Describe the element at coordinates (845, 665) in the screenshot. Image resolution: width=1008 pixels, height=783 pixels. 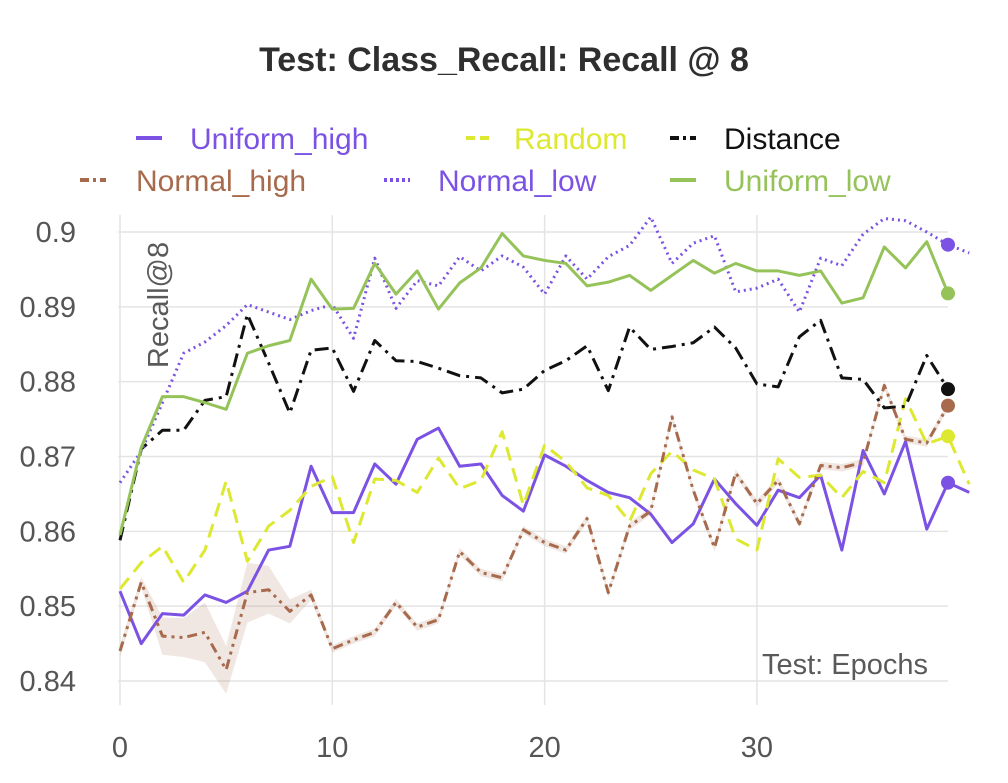
I see `x-axis-label: Test: Epochs` at that location.